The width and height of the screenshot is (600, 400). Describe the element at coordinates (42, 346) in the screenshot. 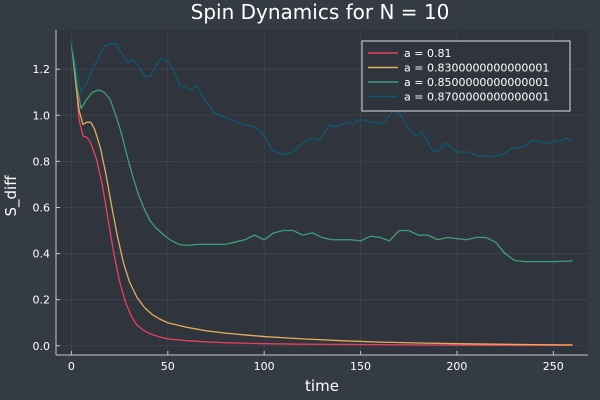

I see `y-tick-label: 0.0` at that location.